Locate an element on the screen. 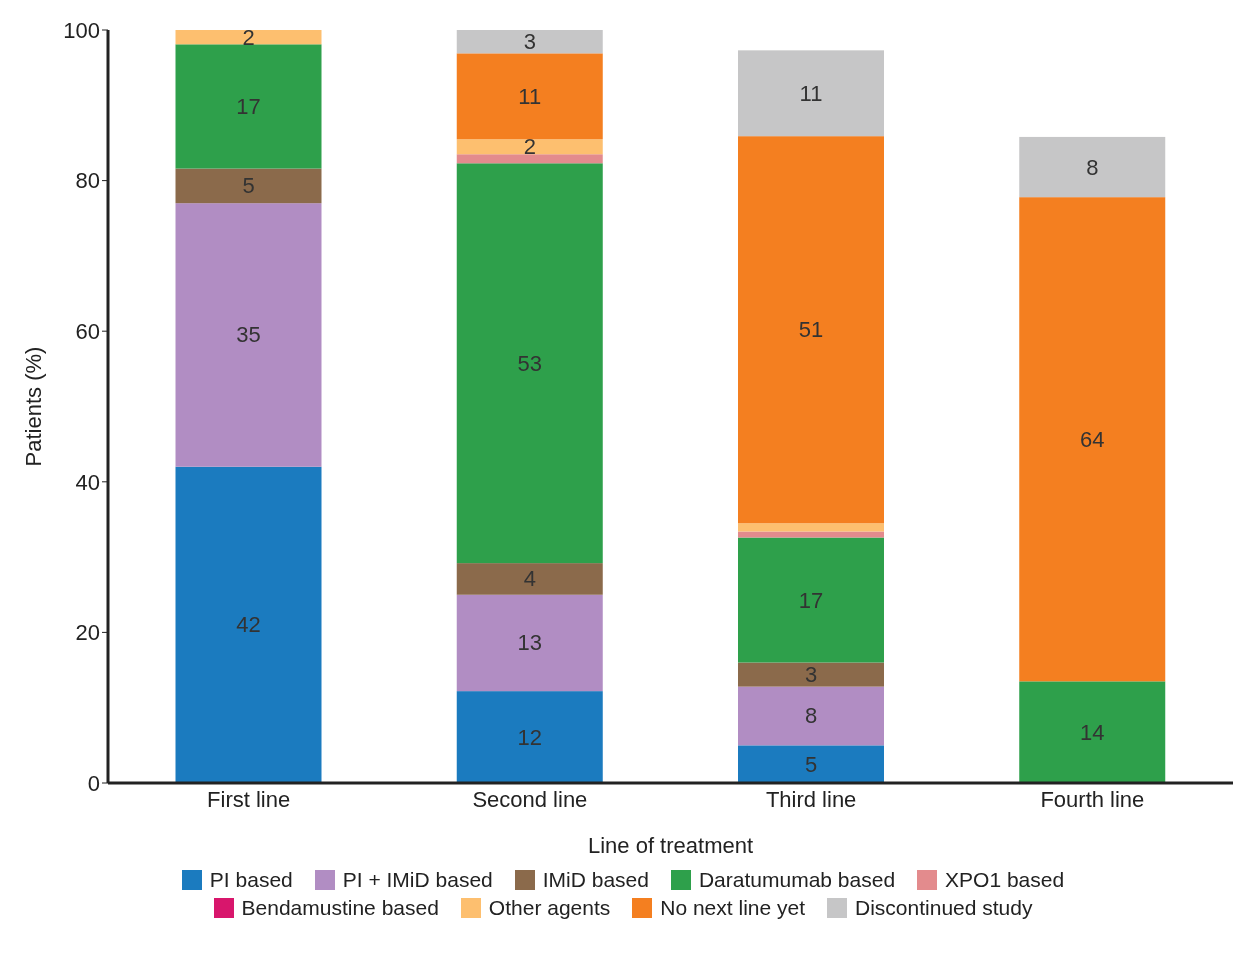  x-tick-label: Fourth line is located at coordinates (1092, 799).